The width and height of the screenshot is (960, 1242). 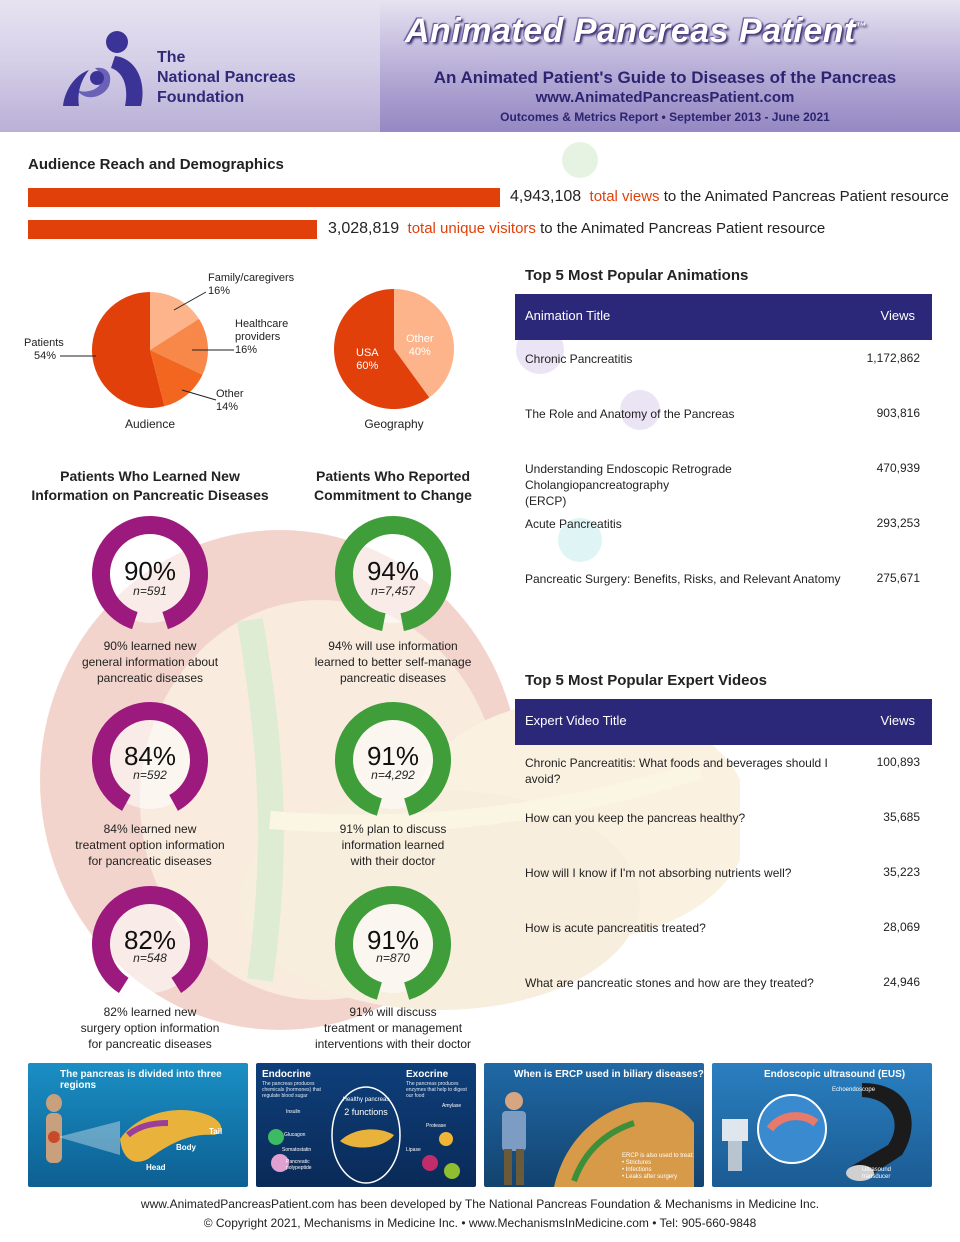 I want to click on healthcare-pct: 16%, so click(x=246, y=350).